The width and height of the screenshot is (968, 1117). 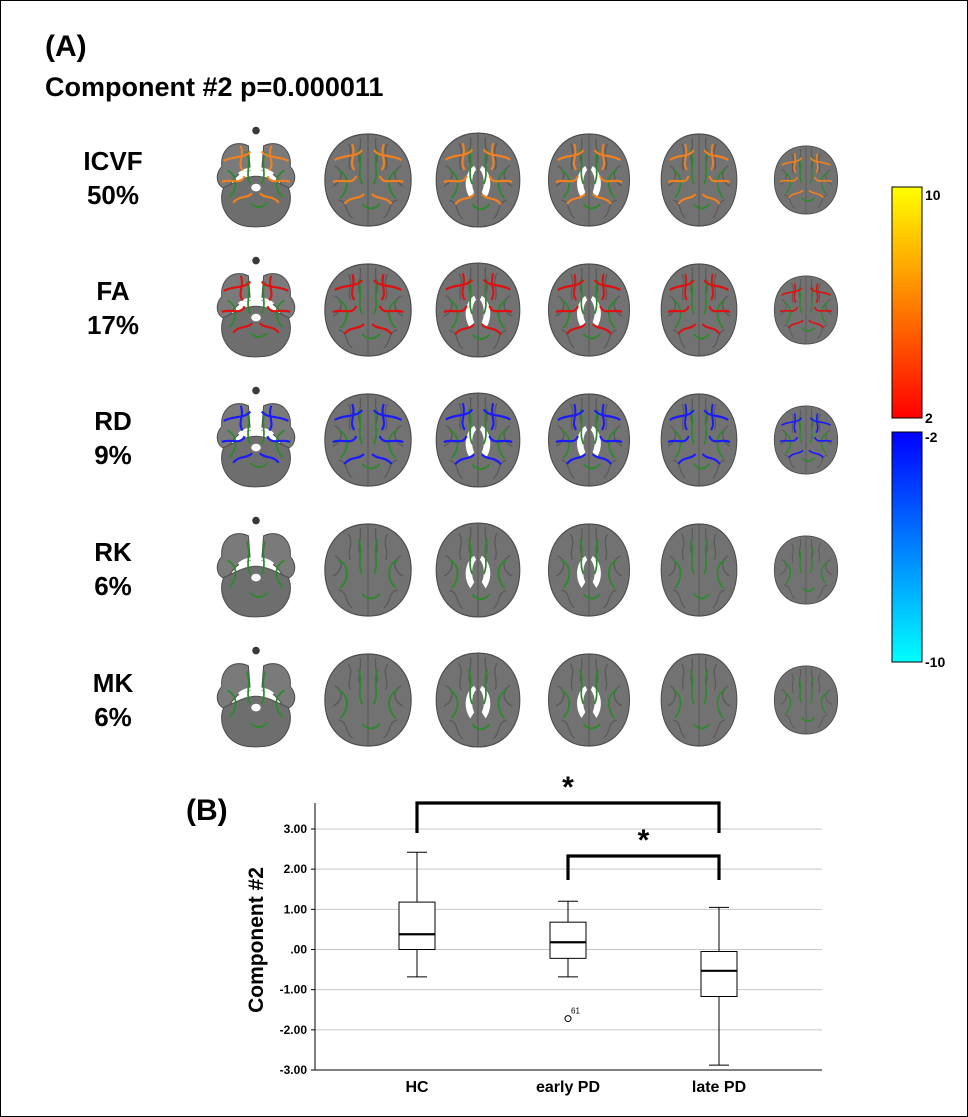 I want to click on colorbar-label-neg-min: -2, so click(x=931, y=437).